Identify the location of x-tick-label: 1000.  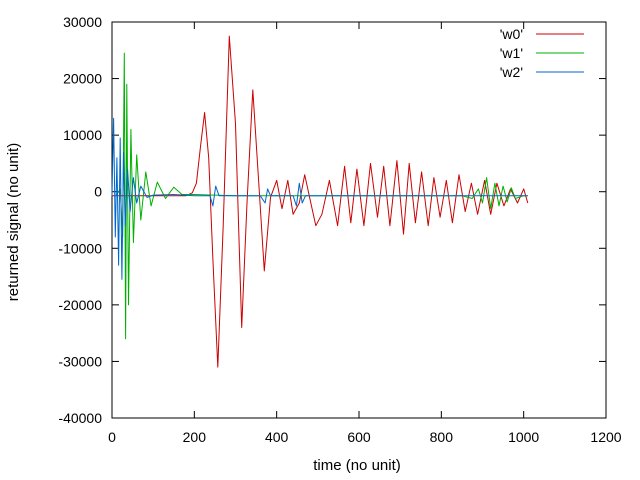
(523, 437).